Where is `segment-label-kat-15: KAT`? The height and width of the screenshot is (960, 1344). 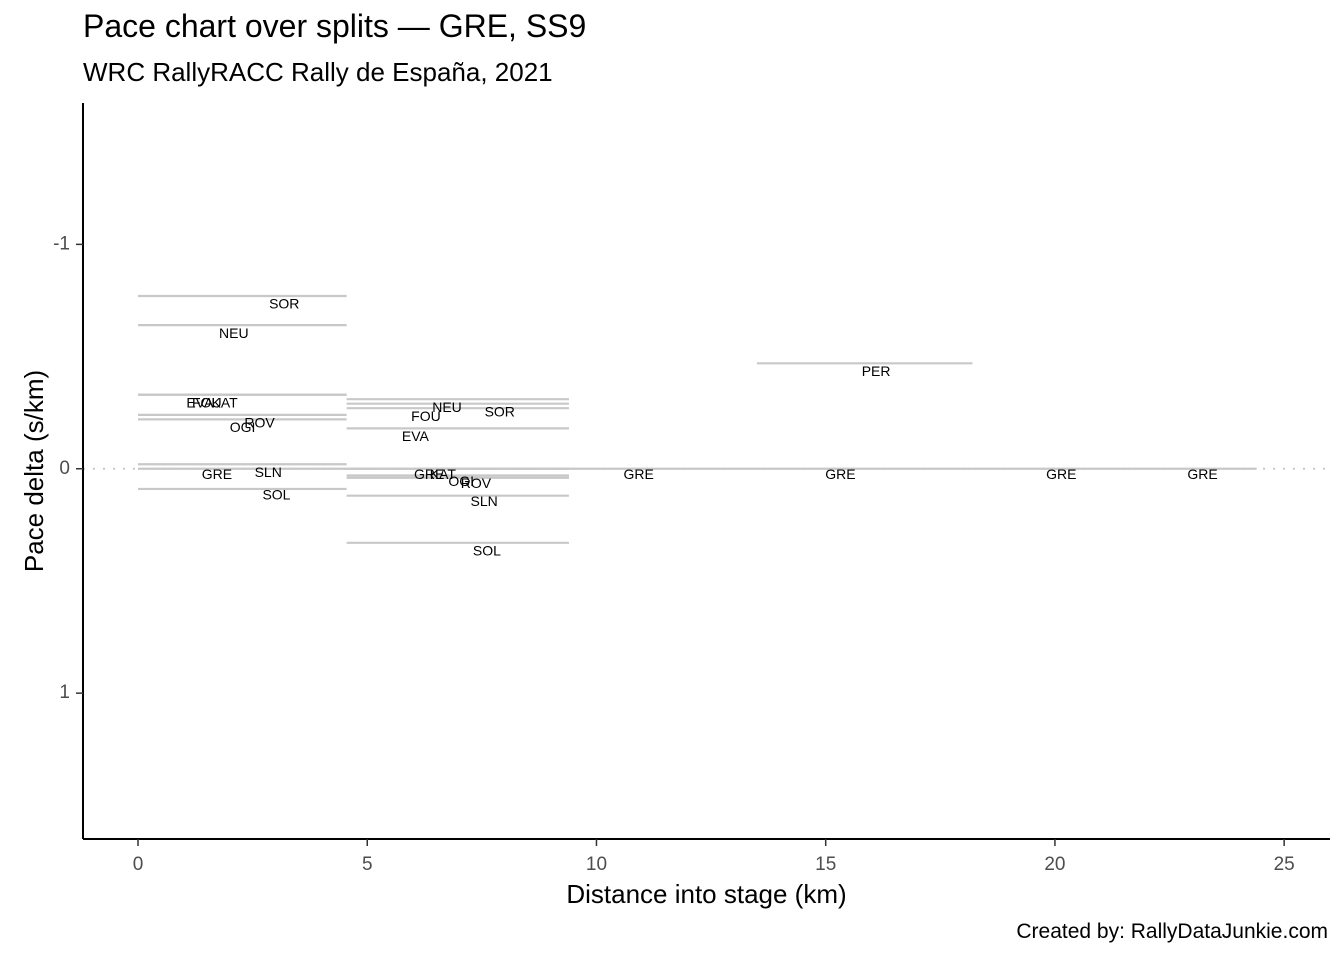
segment-label-kat-15: KAT is located at coordinates (443, 474).